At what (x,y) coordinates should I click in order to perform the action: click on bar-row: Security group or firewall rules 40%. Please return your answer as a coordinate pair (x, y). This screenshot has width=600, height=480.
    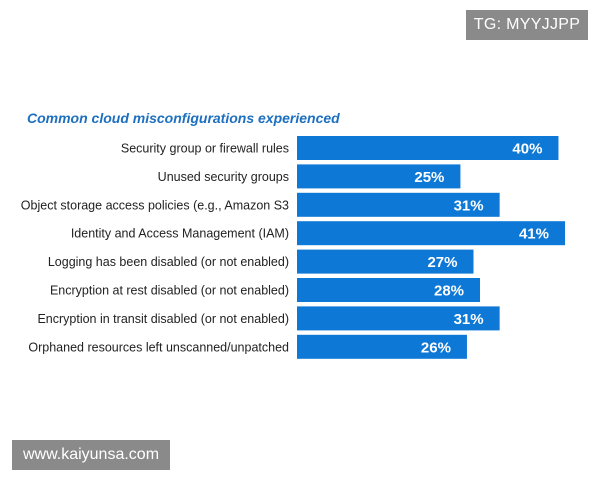
    Looking at the image, I should click on (340, 148).